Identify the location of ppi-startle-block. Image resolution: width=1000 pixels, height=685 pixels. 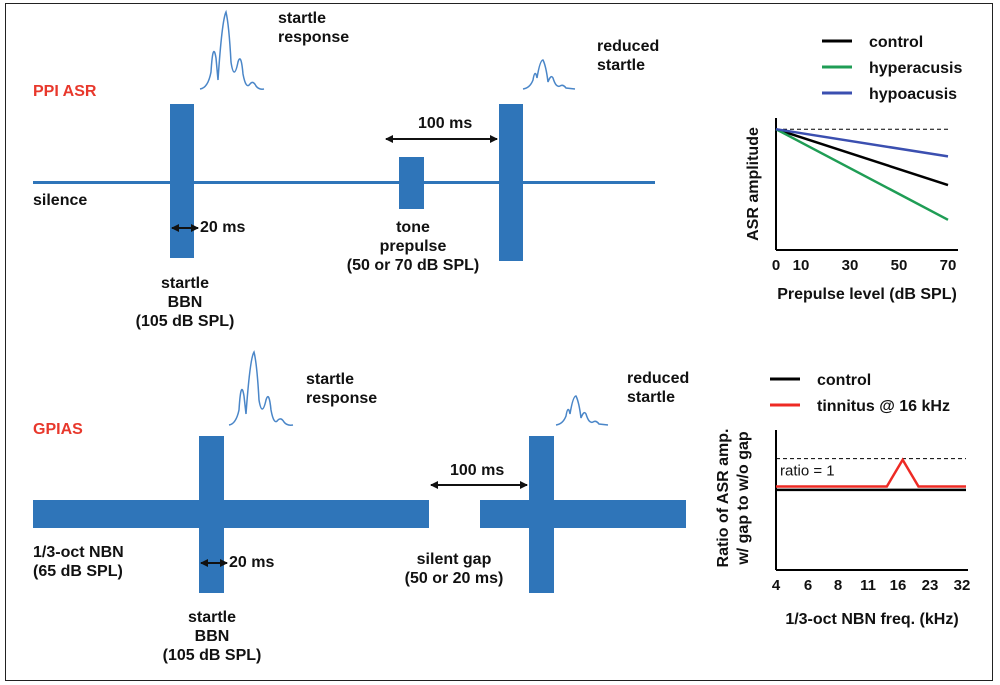
(182, 181).